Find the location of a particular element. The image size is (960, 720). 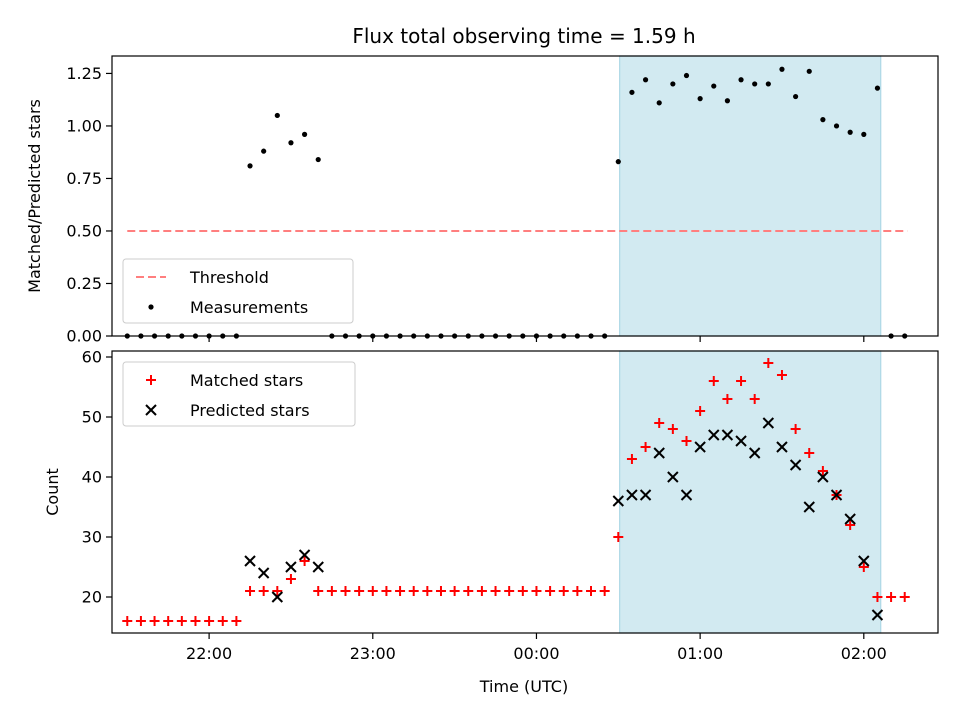

legend-label: Predicted stars is located at coordinates (250, 410).